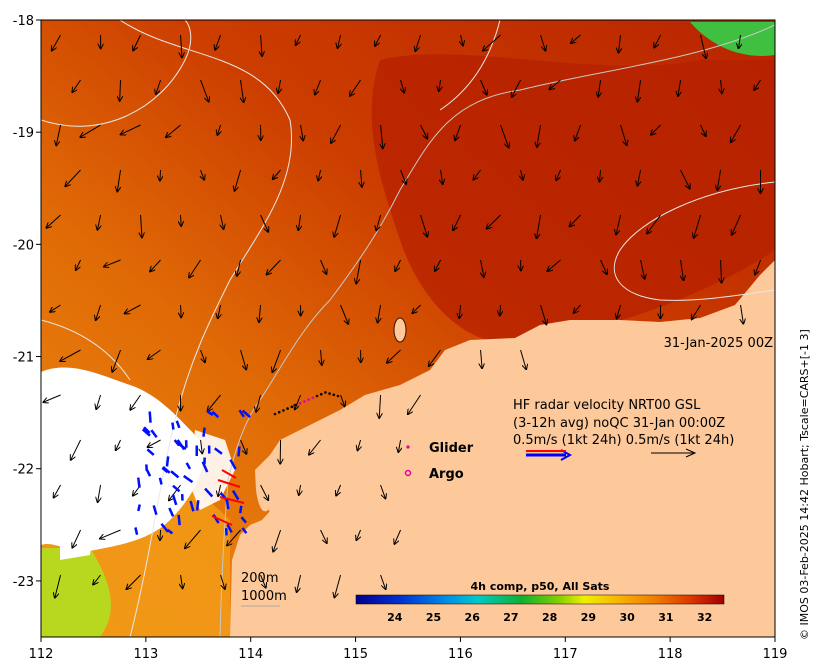 This screenshot has height=672, width=819. What do you see at coordinates (670, 654) in the screenshot?
I see `x-tick-label: 118` at bounding box center [670, 654].